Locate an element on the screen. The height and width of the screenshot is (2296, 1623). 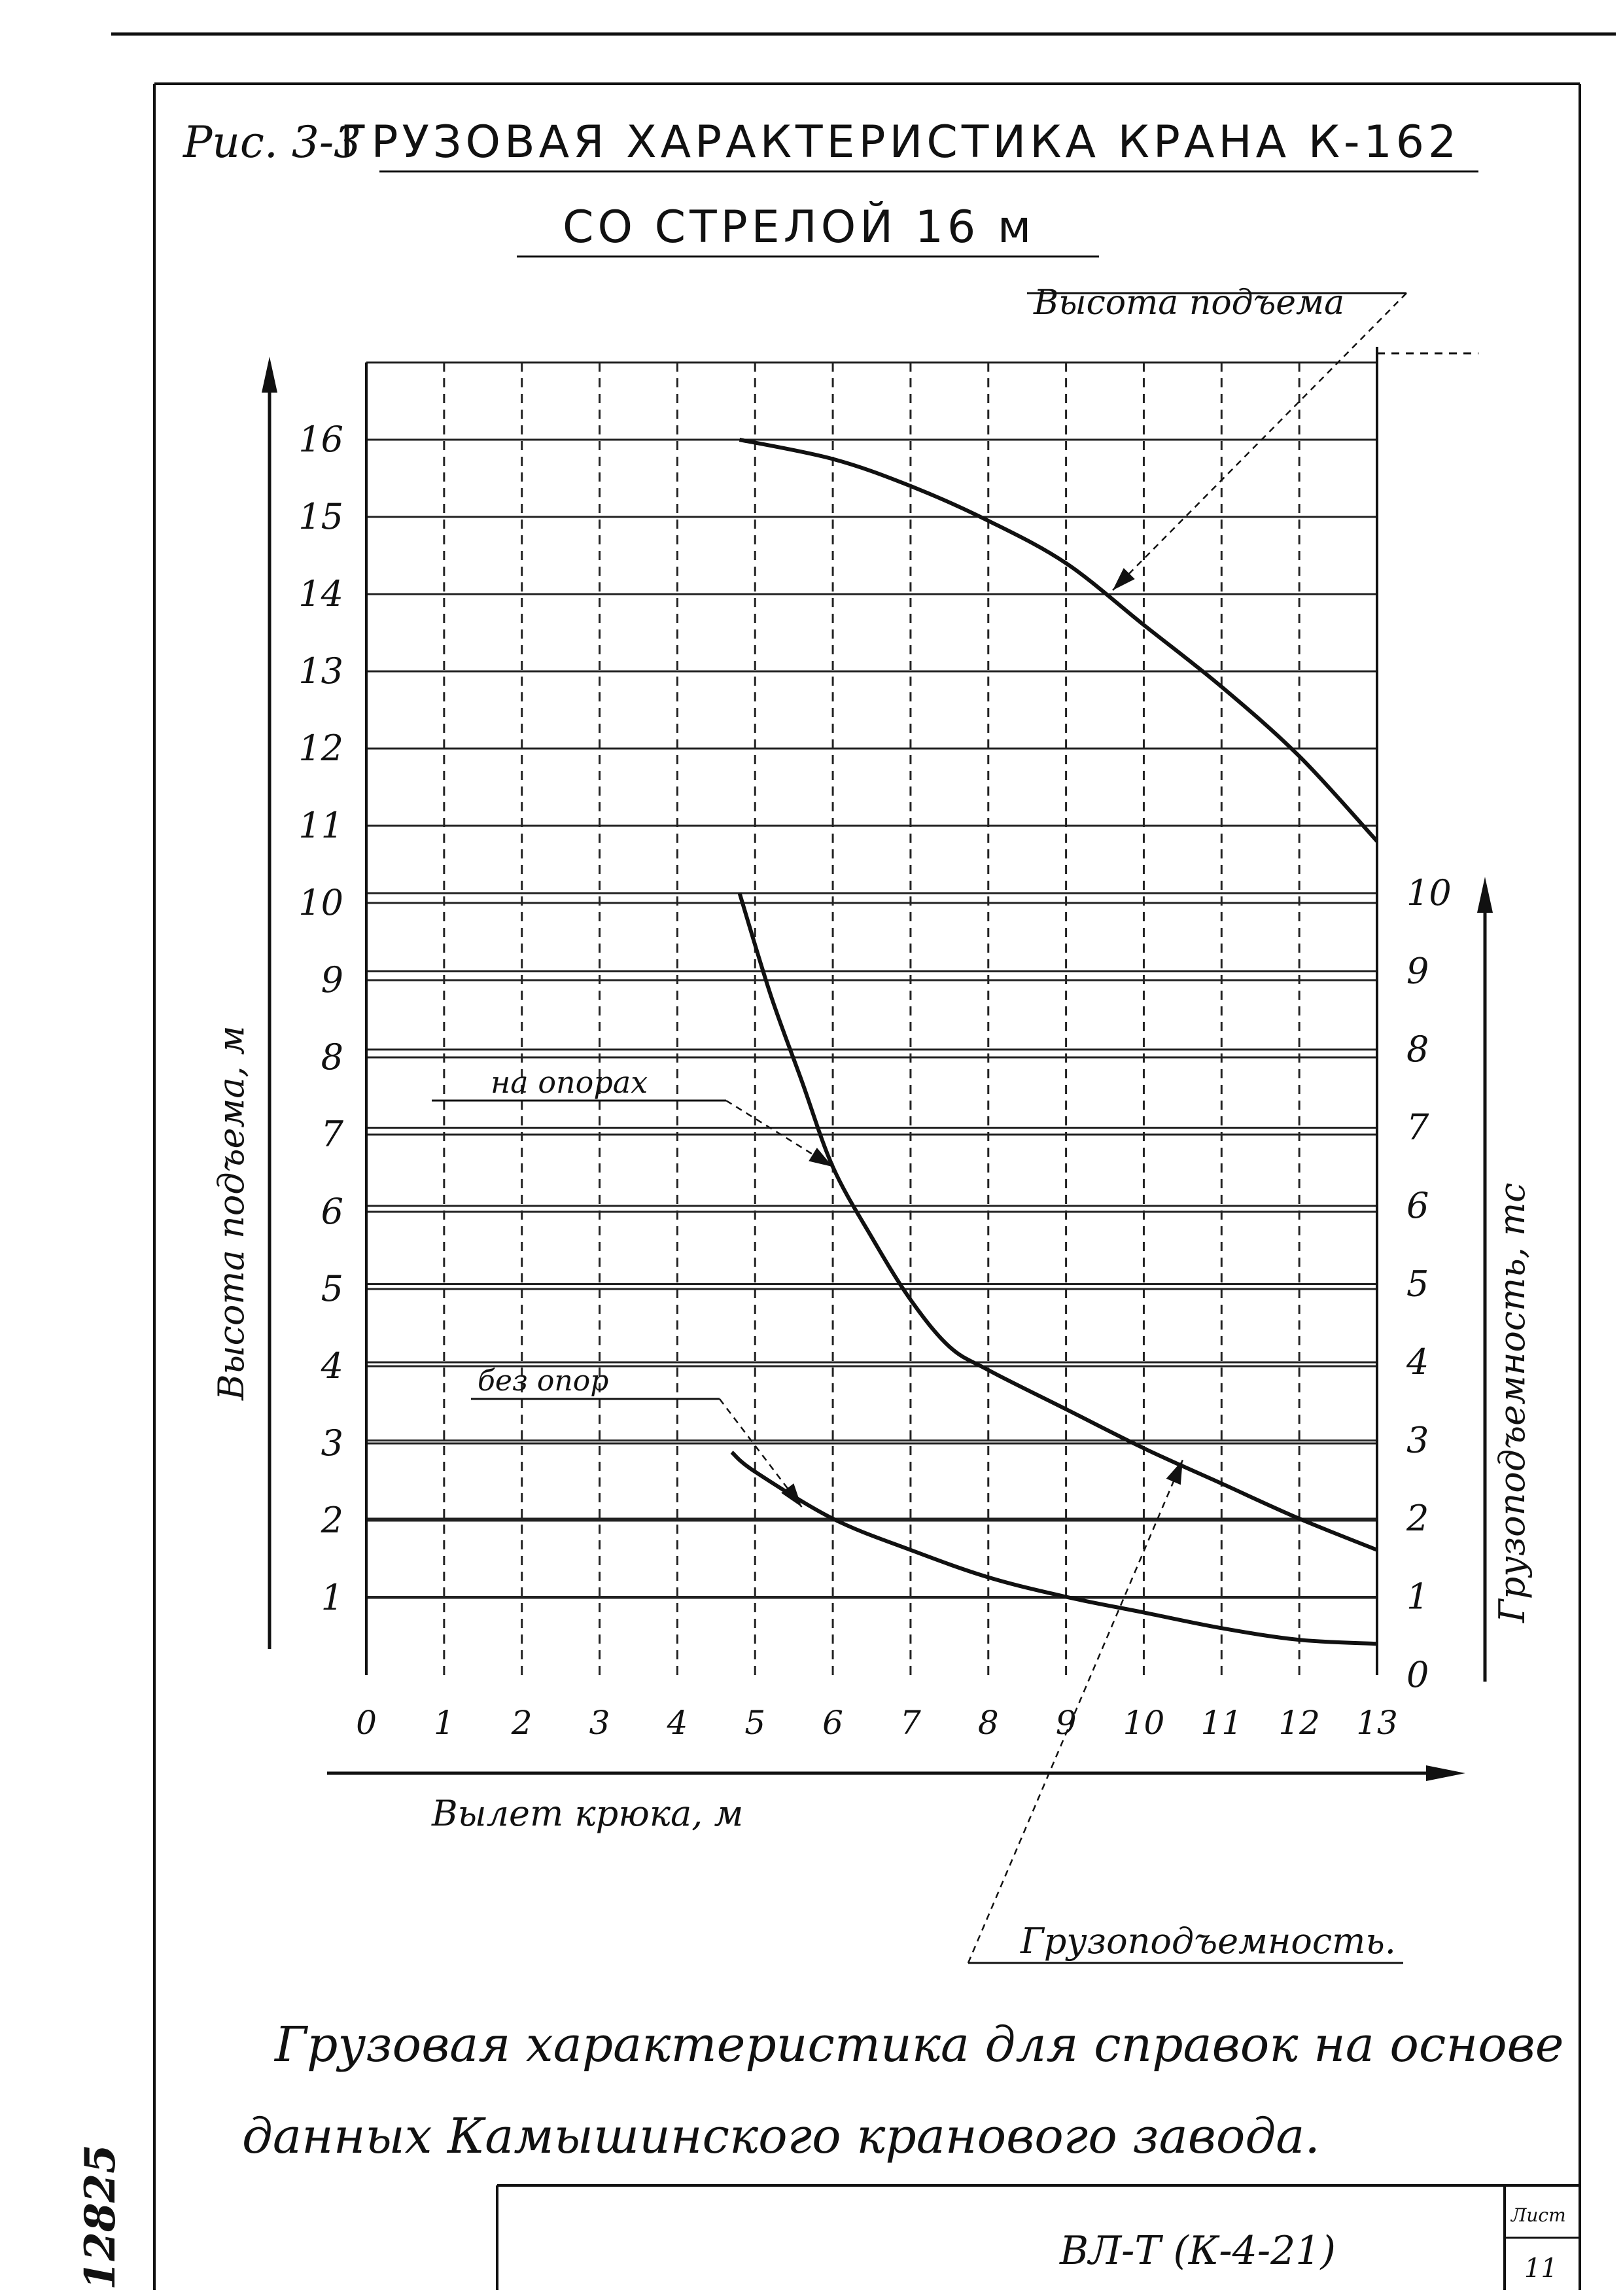
left-y-tick-label: 1 is located at coordinates (332, 1597).